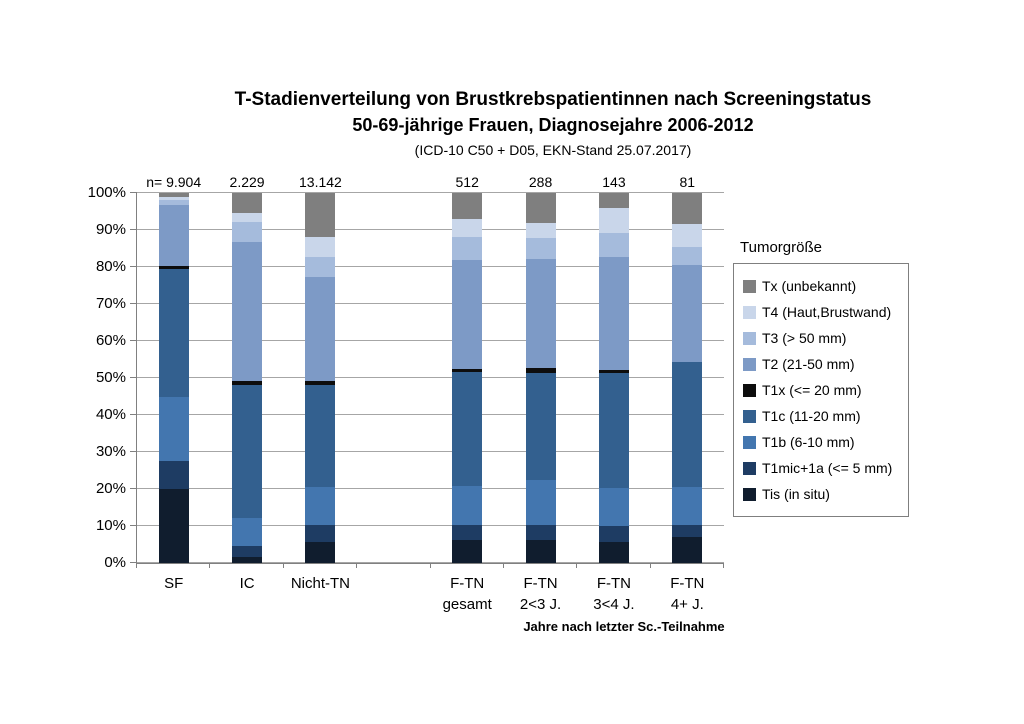 This screenshot has width=1024, height=724. I want to click on bar-slot-ic: 2.229 IC, so click(246, 383).